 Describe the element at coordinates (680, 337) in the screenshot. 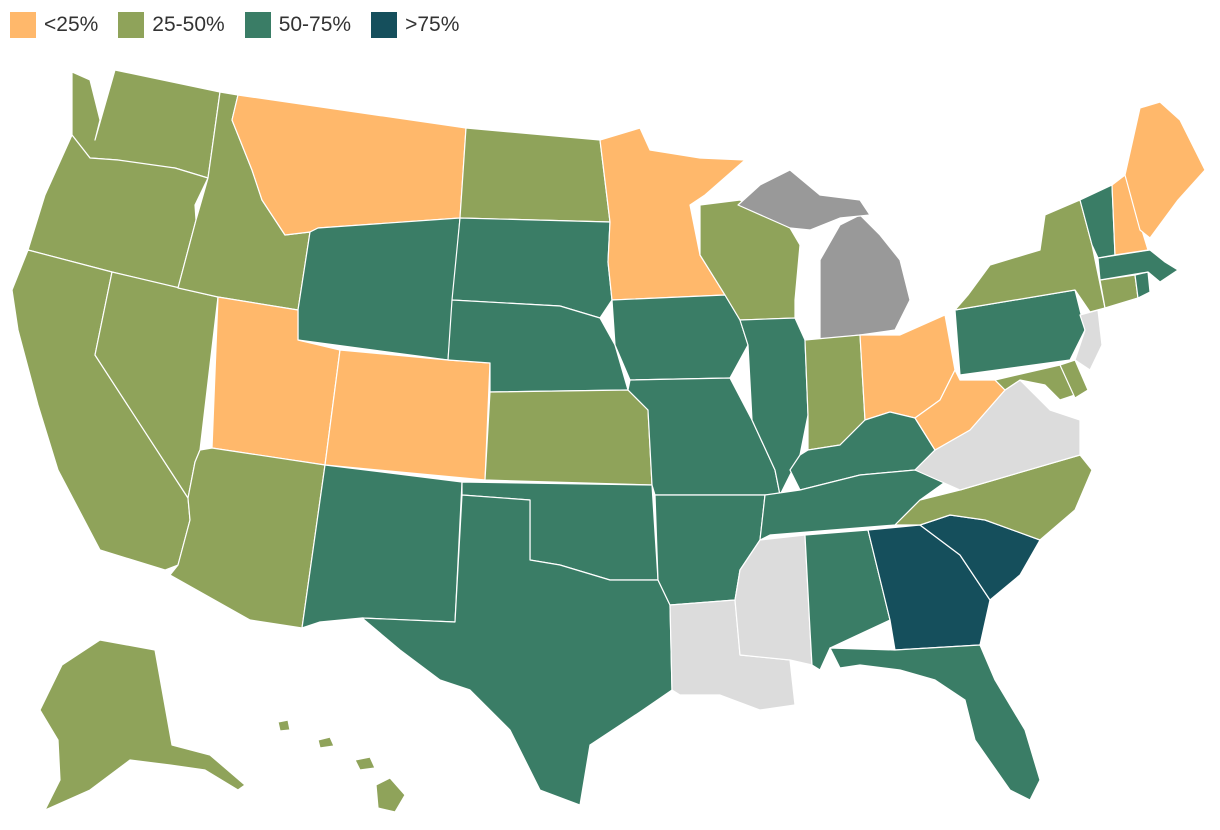

I see `state-iowa` at that location.